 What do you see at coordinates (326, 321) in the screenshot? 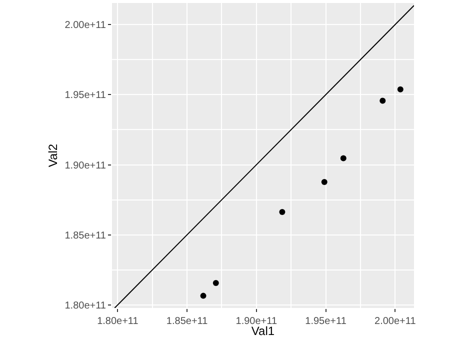
I see `x-tick-label: 1.95e+11` at bounding box center [326, 321].